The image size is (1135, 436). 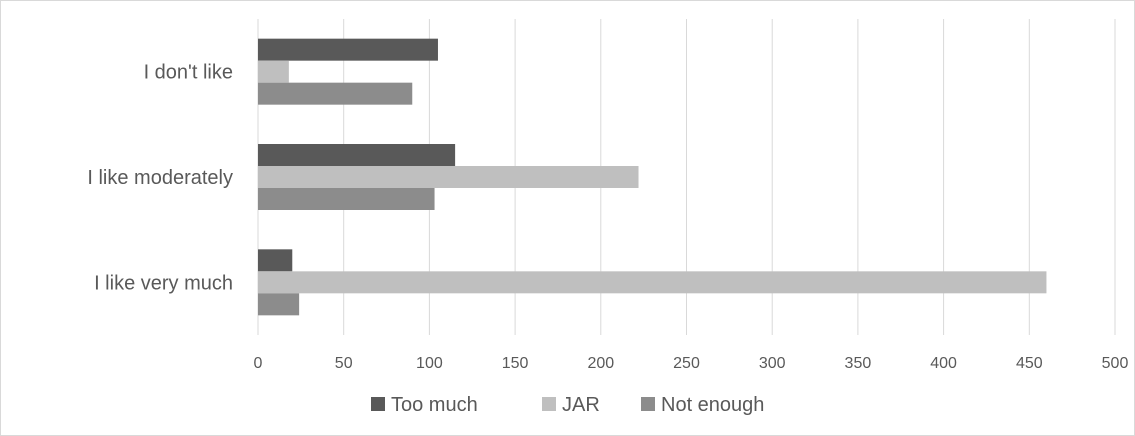 I want to click on category-label-i-don-t-like: I don't like, so click(x=188, y=73).